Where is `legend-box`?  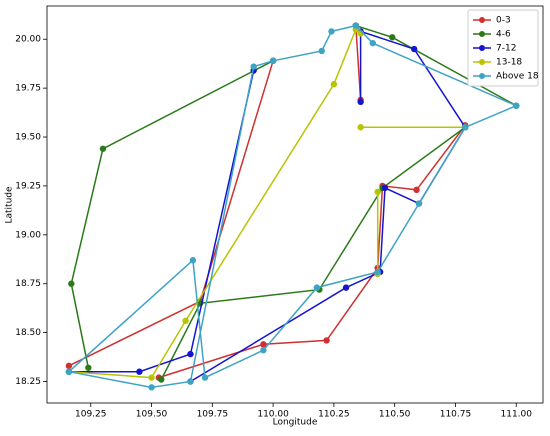
legend-box is located at coordinates (503, 48).